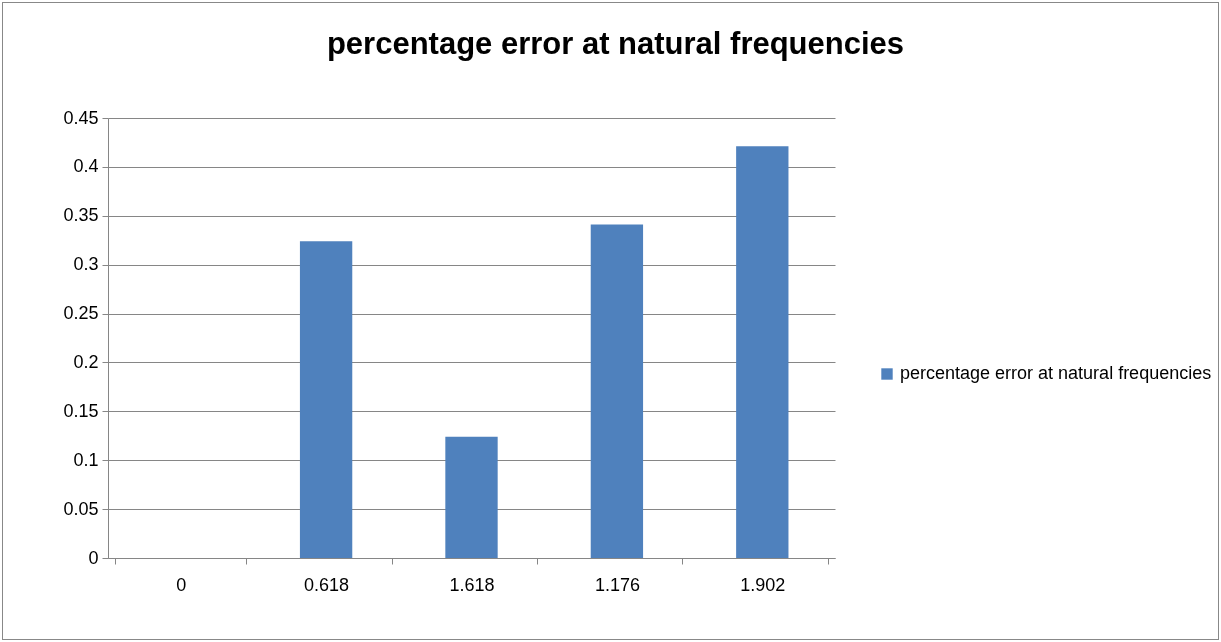 This screenshot has width=1221, height=642. Describe the element at coordinates (86, 361) in the screenshot. I see `y-tick-label: 0.2` at that location.